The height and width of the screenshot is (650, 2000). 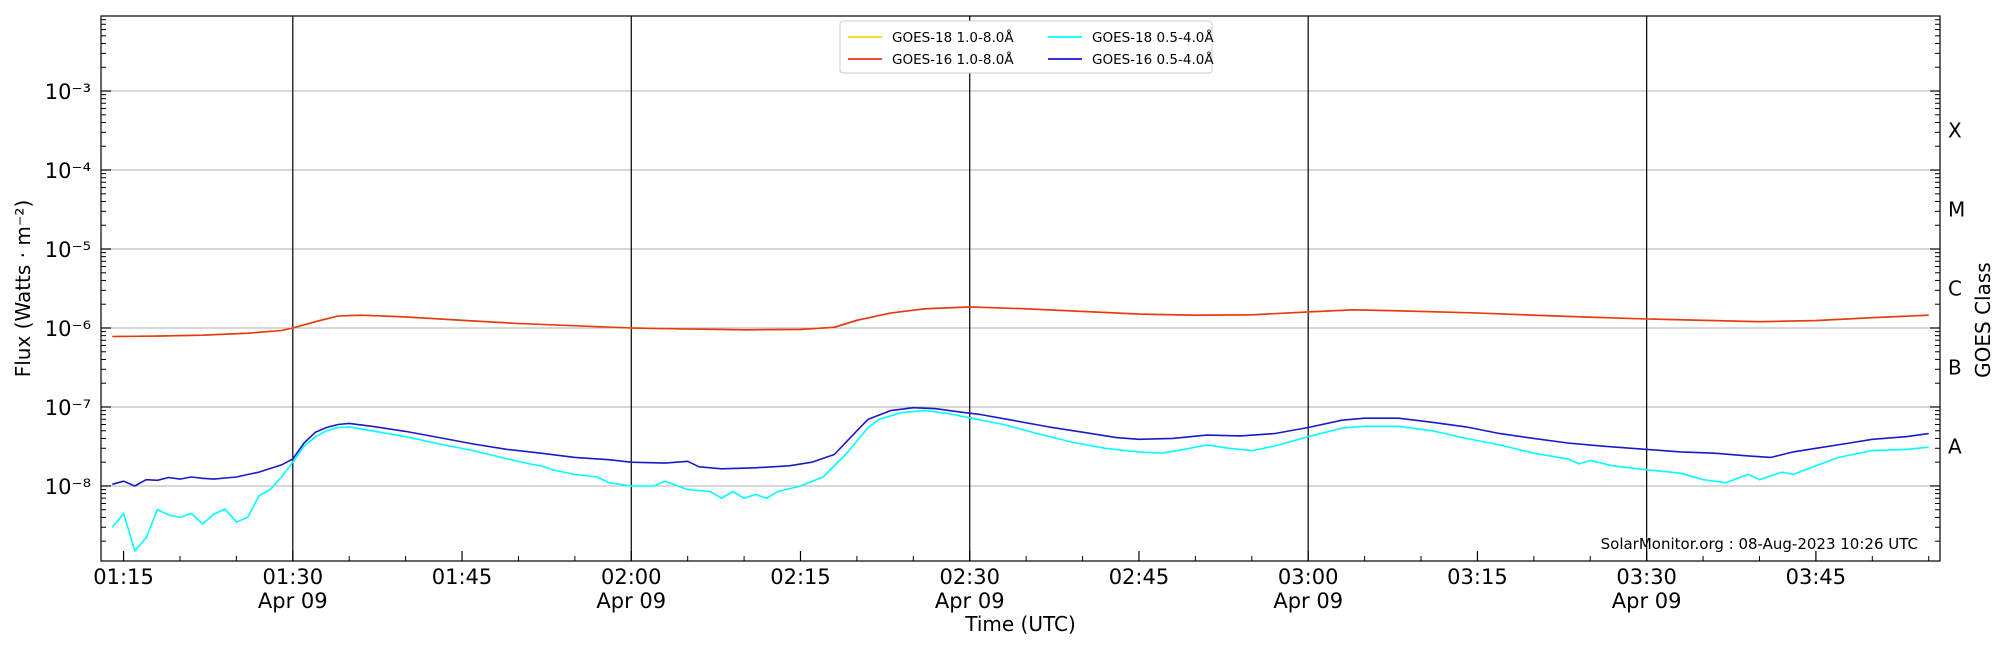 I want to click on x-tick-label: 02:00, so click(x=631, y=577).